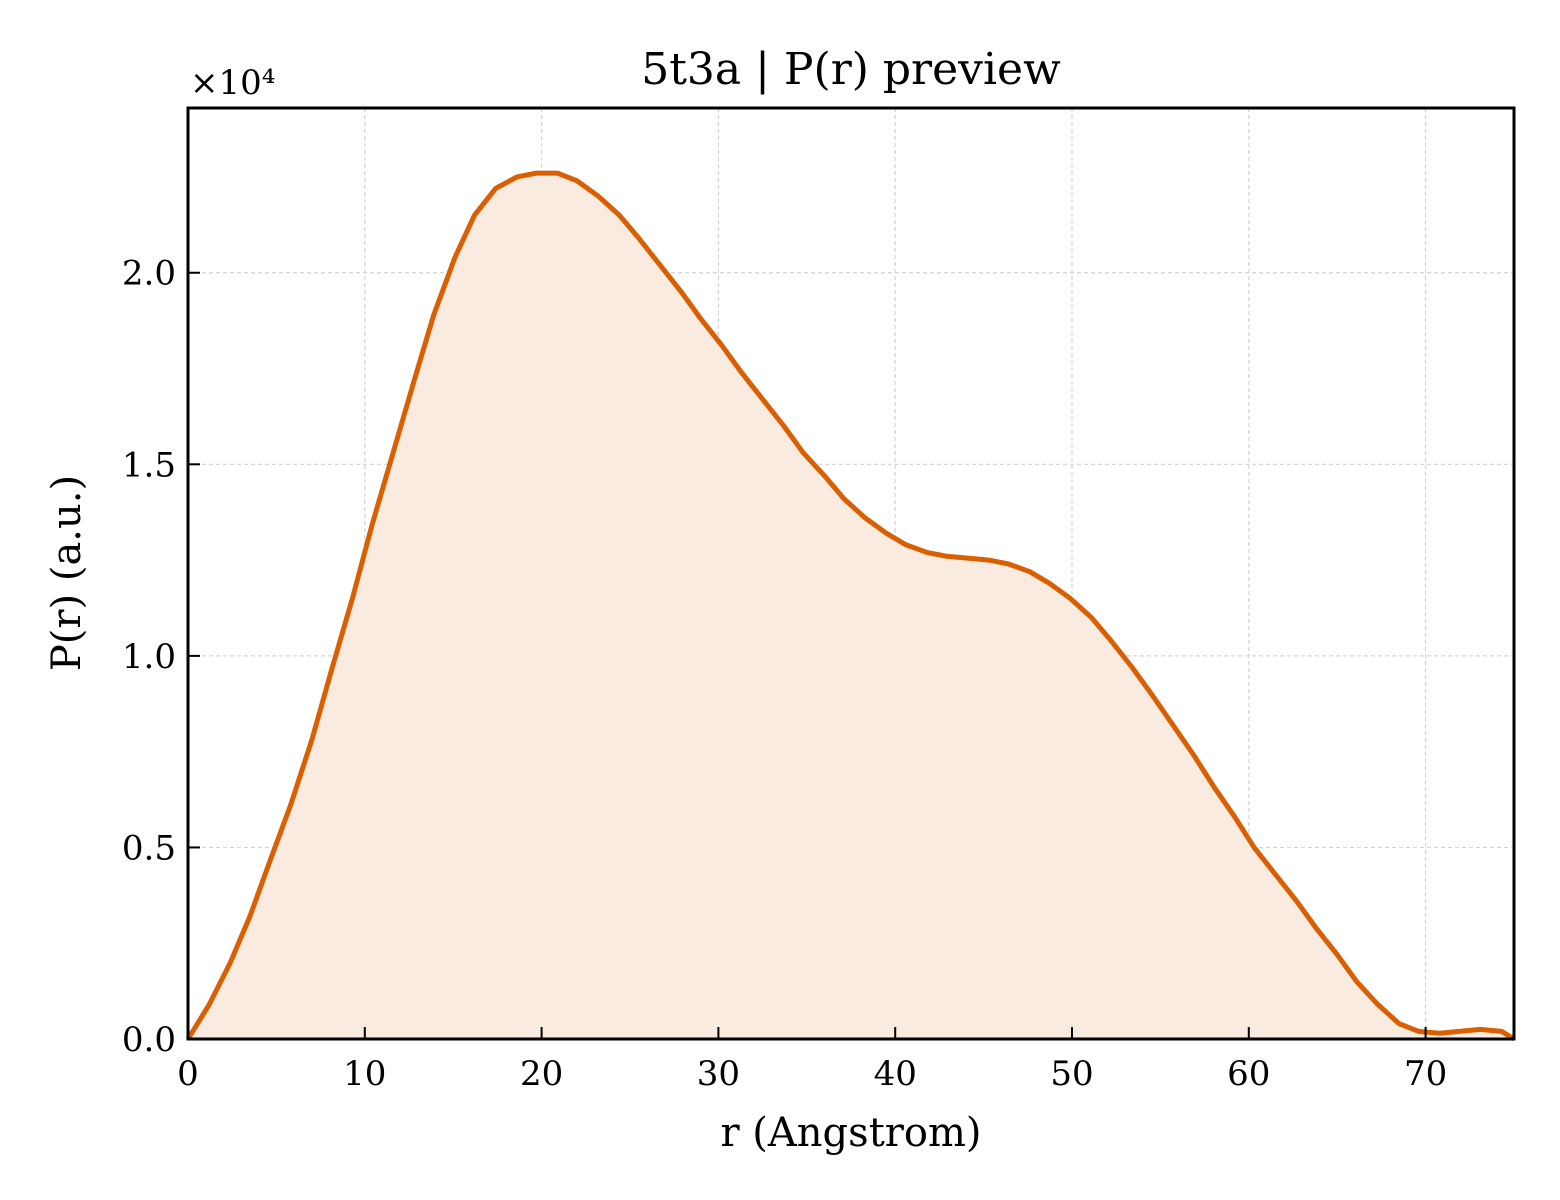 The height and width of the screenshot is (1200, 1560). What do you see at coordinates (851, 69) in the screenshot?
I see `chart-title: 5t3a | P(r) preview` at bounding box center [851, 69].